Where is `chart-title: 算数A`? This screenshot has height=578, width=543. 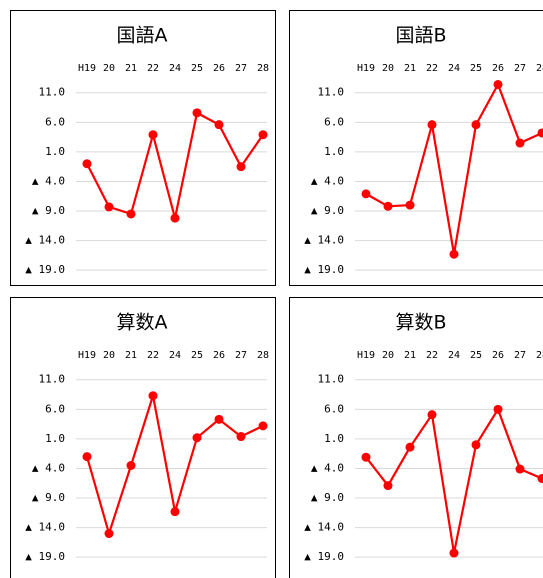 chart-title: 算数A is located at coordinates (142, 323).